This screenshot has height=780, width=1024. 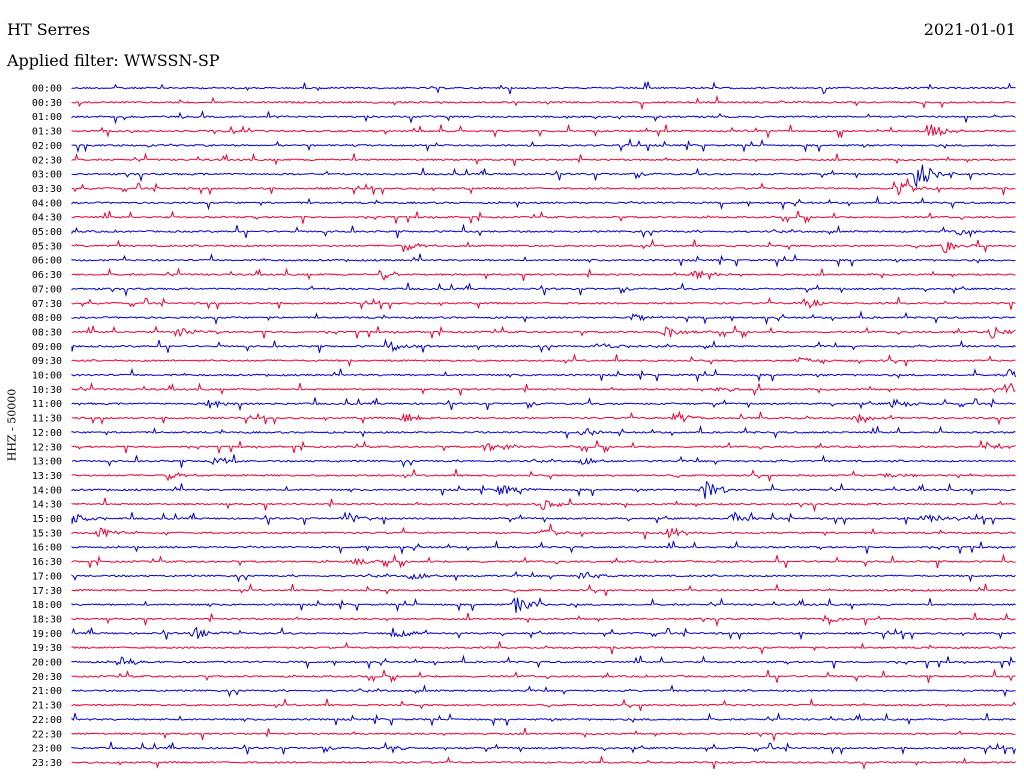 I want to click on row-tick-label: 00:00, so click(x=47, y=89).